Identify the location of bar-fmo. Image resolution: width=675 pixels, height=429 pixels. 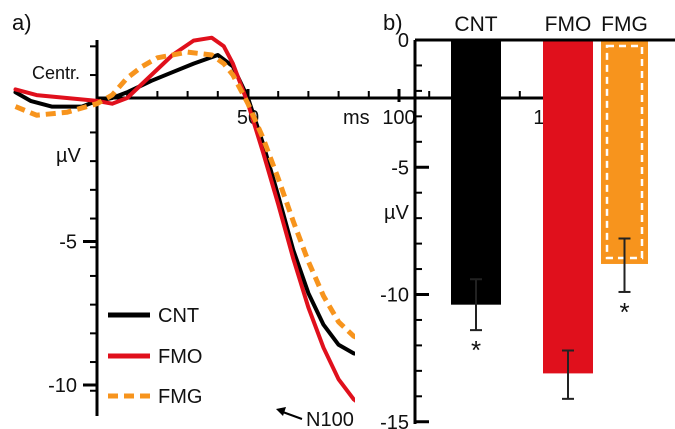
(568, 207).